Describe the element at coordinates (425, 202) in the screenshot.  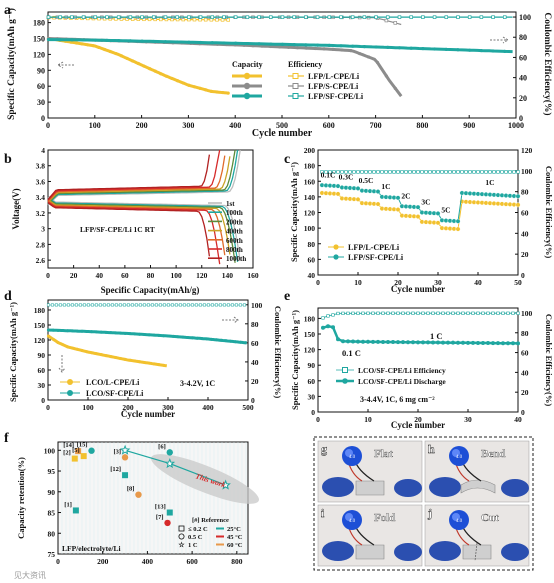
I see `rate-label: 3C` at that location.